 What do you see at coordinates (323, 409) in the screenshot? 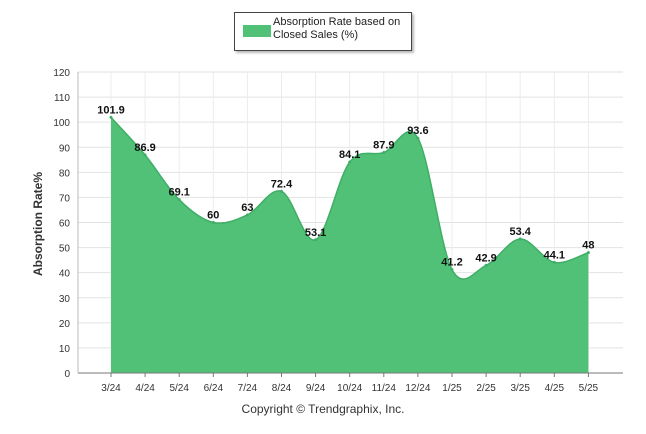
I see `copyright-footer: Copyright © Trendgraphix, Inc.` at bounding box center [323, 409].